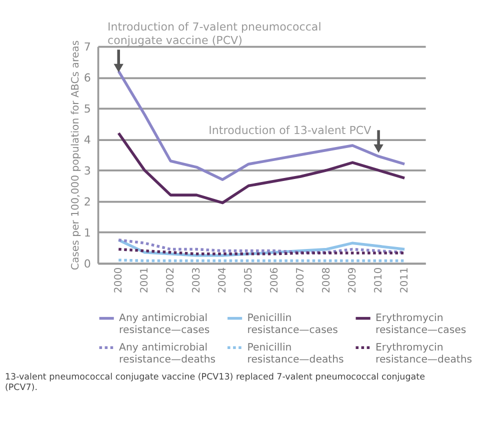  Describe the element at coordinates (290, 130) in the screenshot. I see `annotation: Introduction of 13-valent PCV` at that location.